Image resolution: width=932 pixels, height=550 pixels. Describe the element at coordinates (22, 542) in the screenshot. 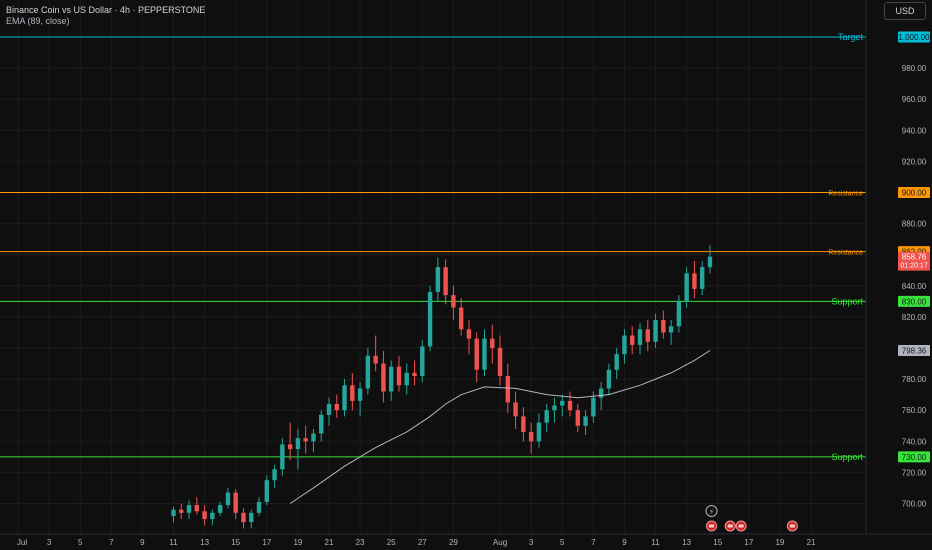

I see `time-tick-label: Jul` at that location.